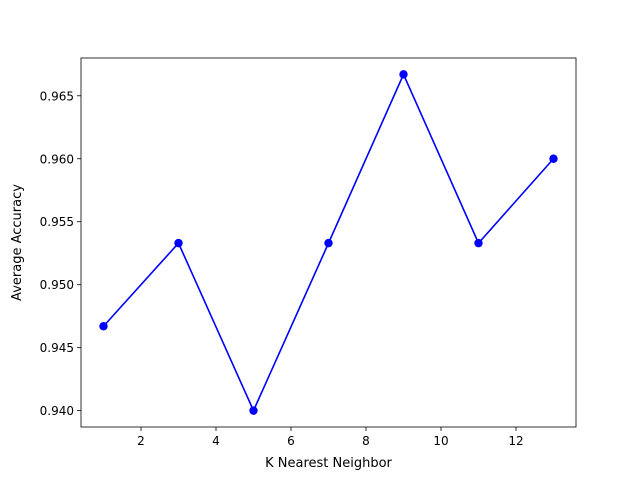 Image resolution: width=640 pixels, height=480 pixels. I want to click on y-tick-label: 0.960, so click(57, 159).